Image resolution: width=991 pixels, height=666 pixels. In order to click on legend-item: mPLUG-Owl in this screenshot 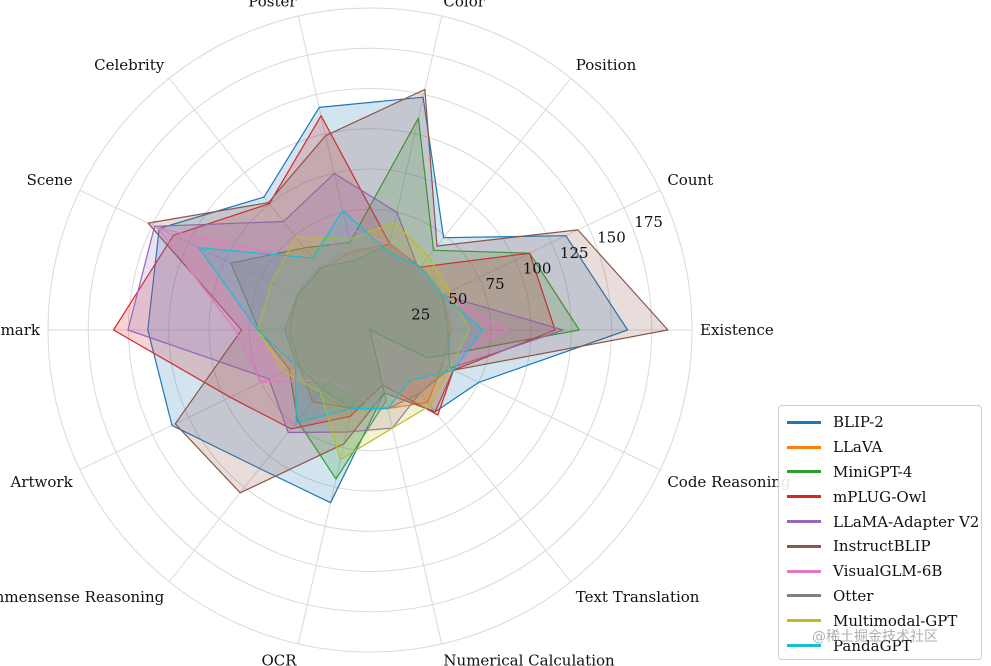, I will do `click(884, 496)`.